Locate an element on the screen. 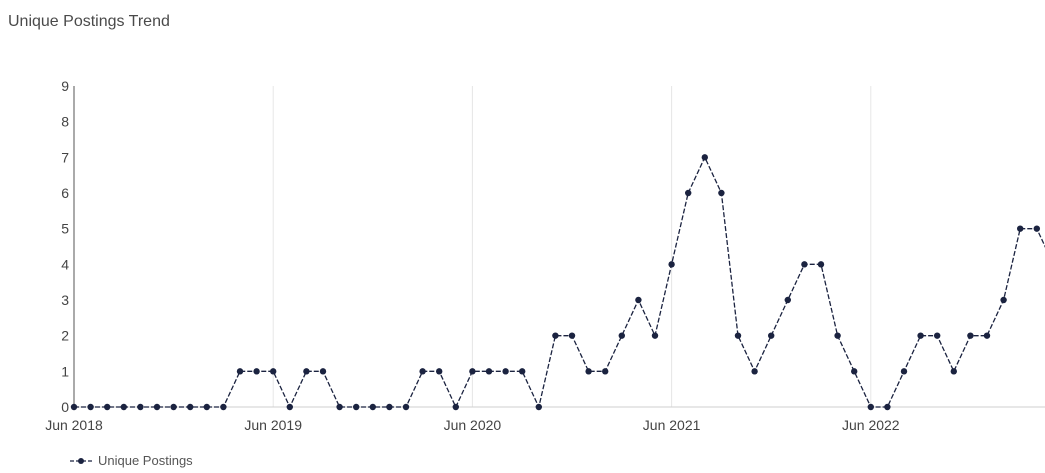  x-tick-label: Jun 2022 is located at coordinates (871, 425).